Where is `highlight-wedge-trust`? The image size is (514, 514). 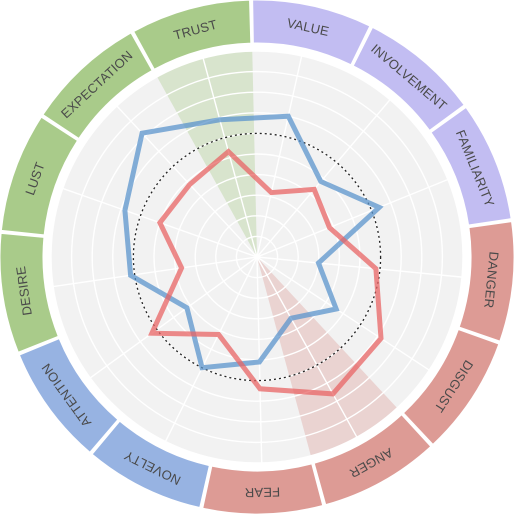 highlight-wedge-trust is located at coordinates (207, 154).